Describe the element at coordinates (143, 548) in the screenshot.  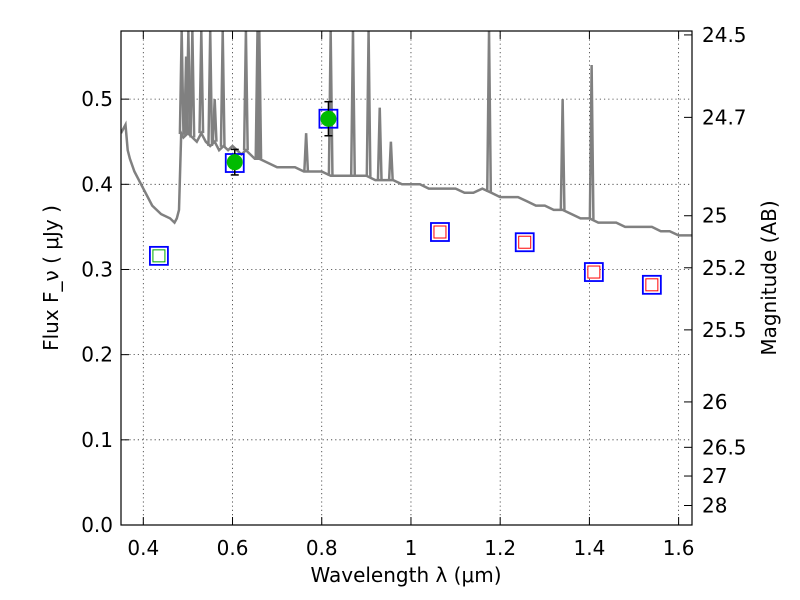
I see `x-tick-label: 0.4` at that location.